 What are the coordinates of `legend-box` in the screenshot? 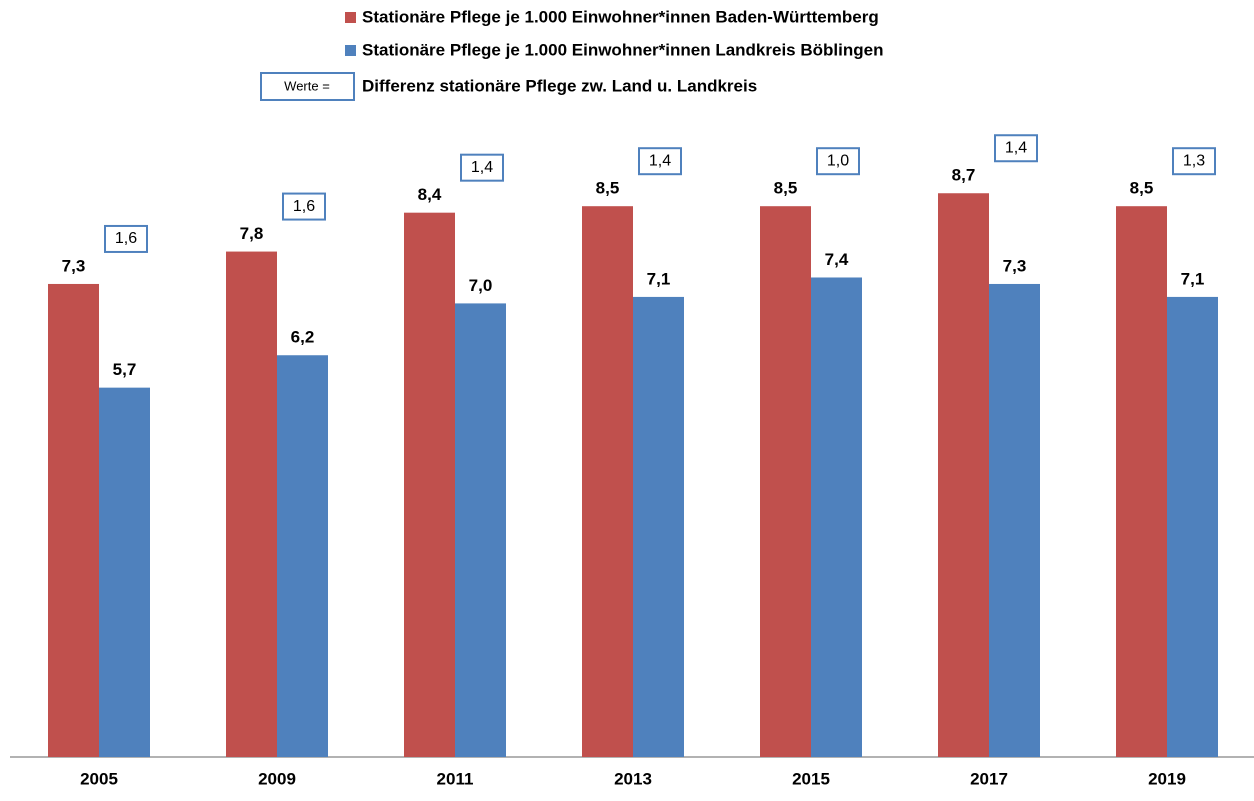 It's located at (307, 86).